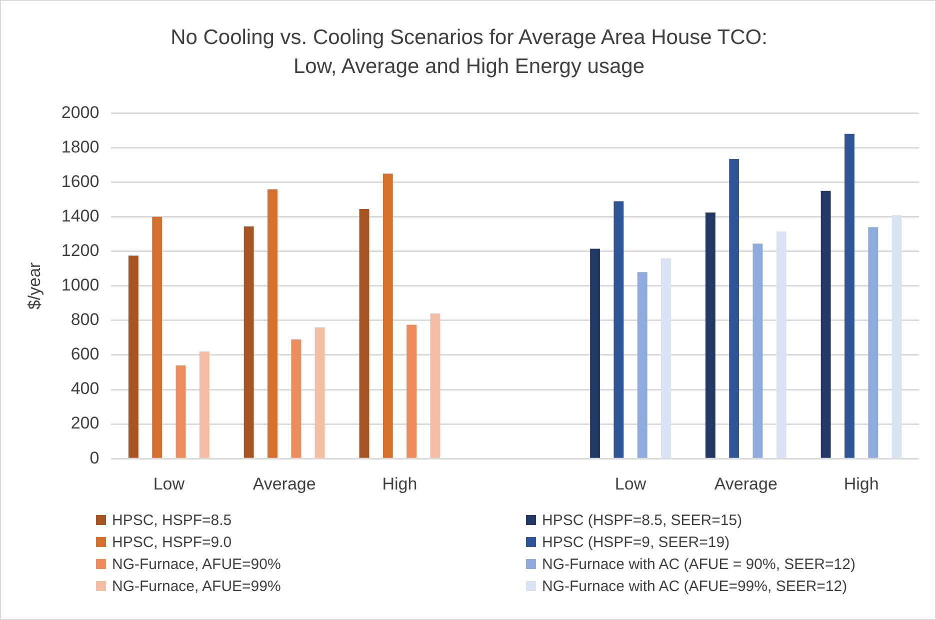  Describe the element at coordinates (80, 216) in the screenshot. I see `y-tick-label: 1400` at that location.